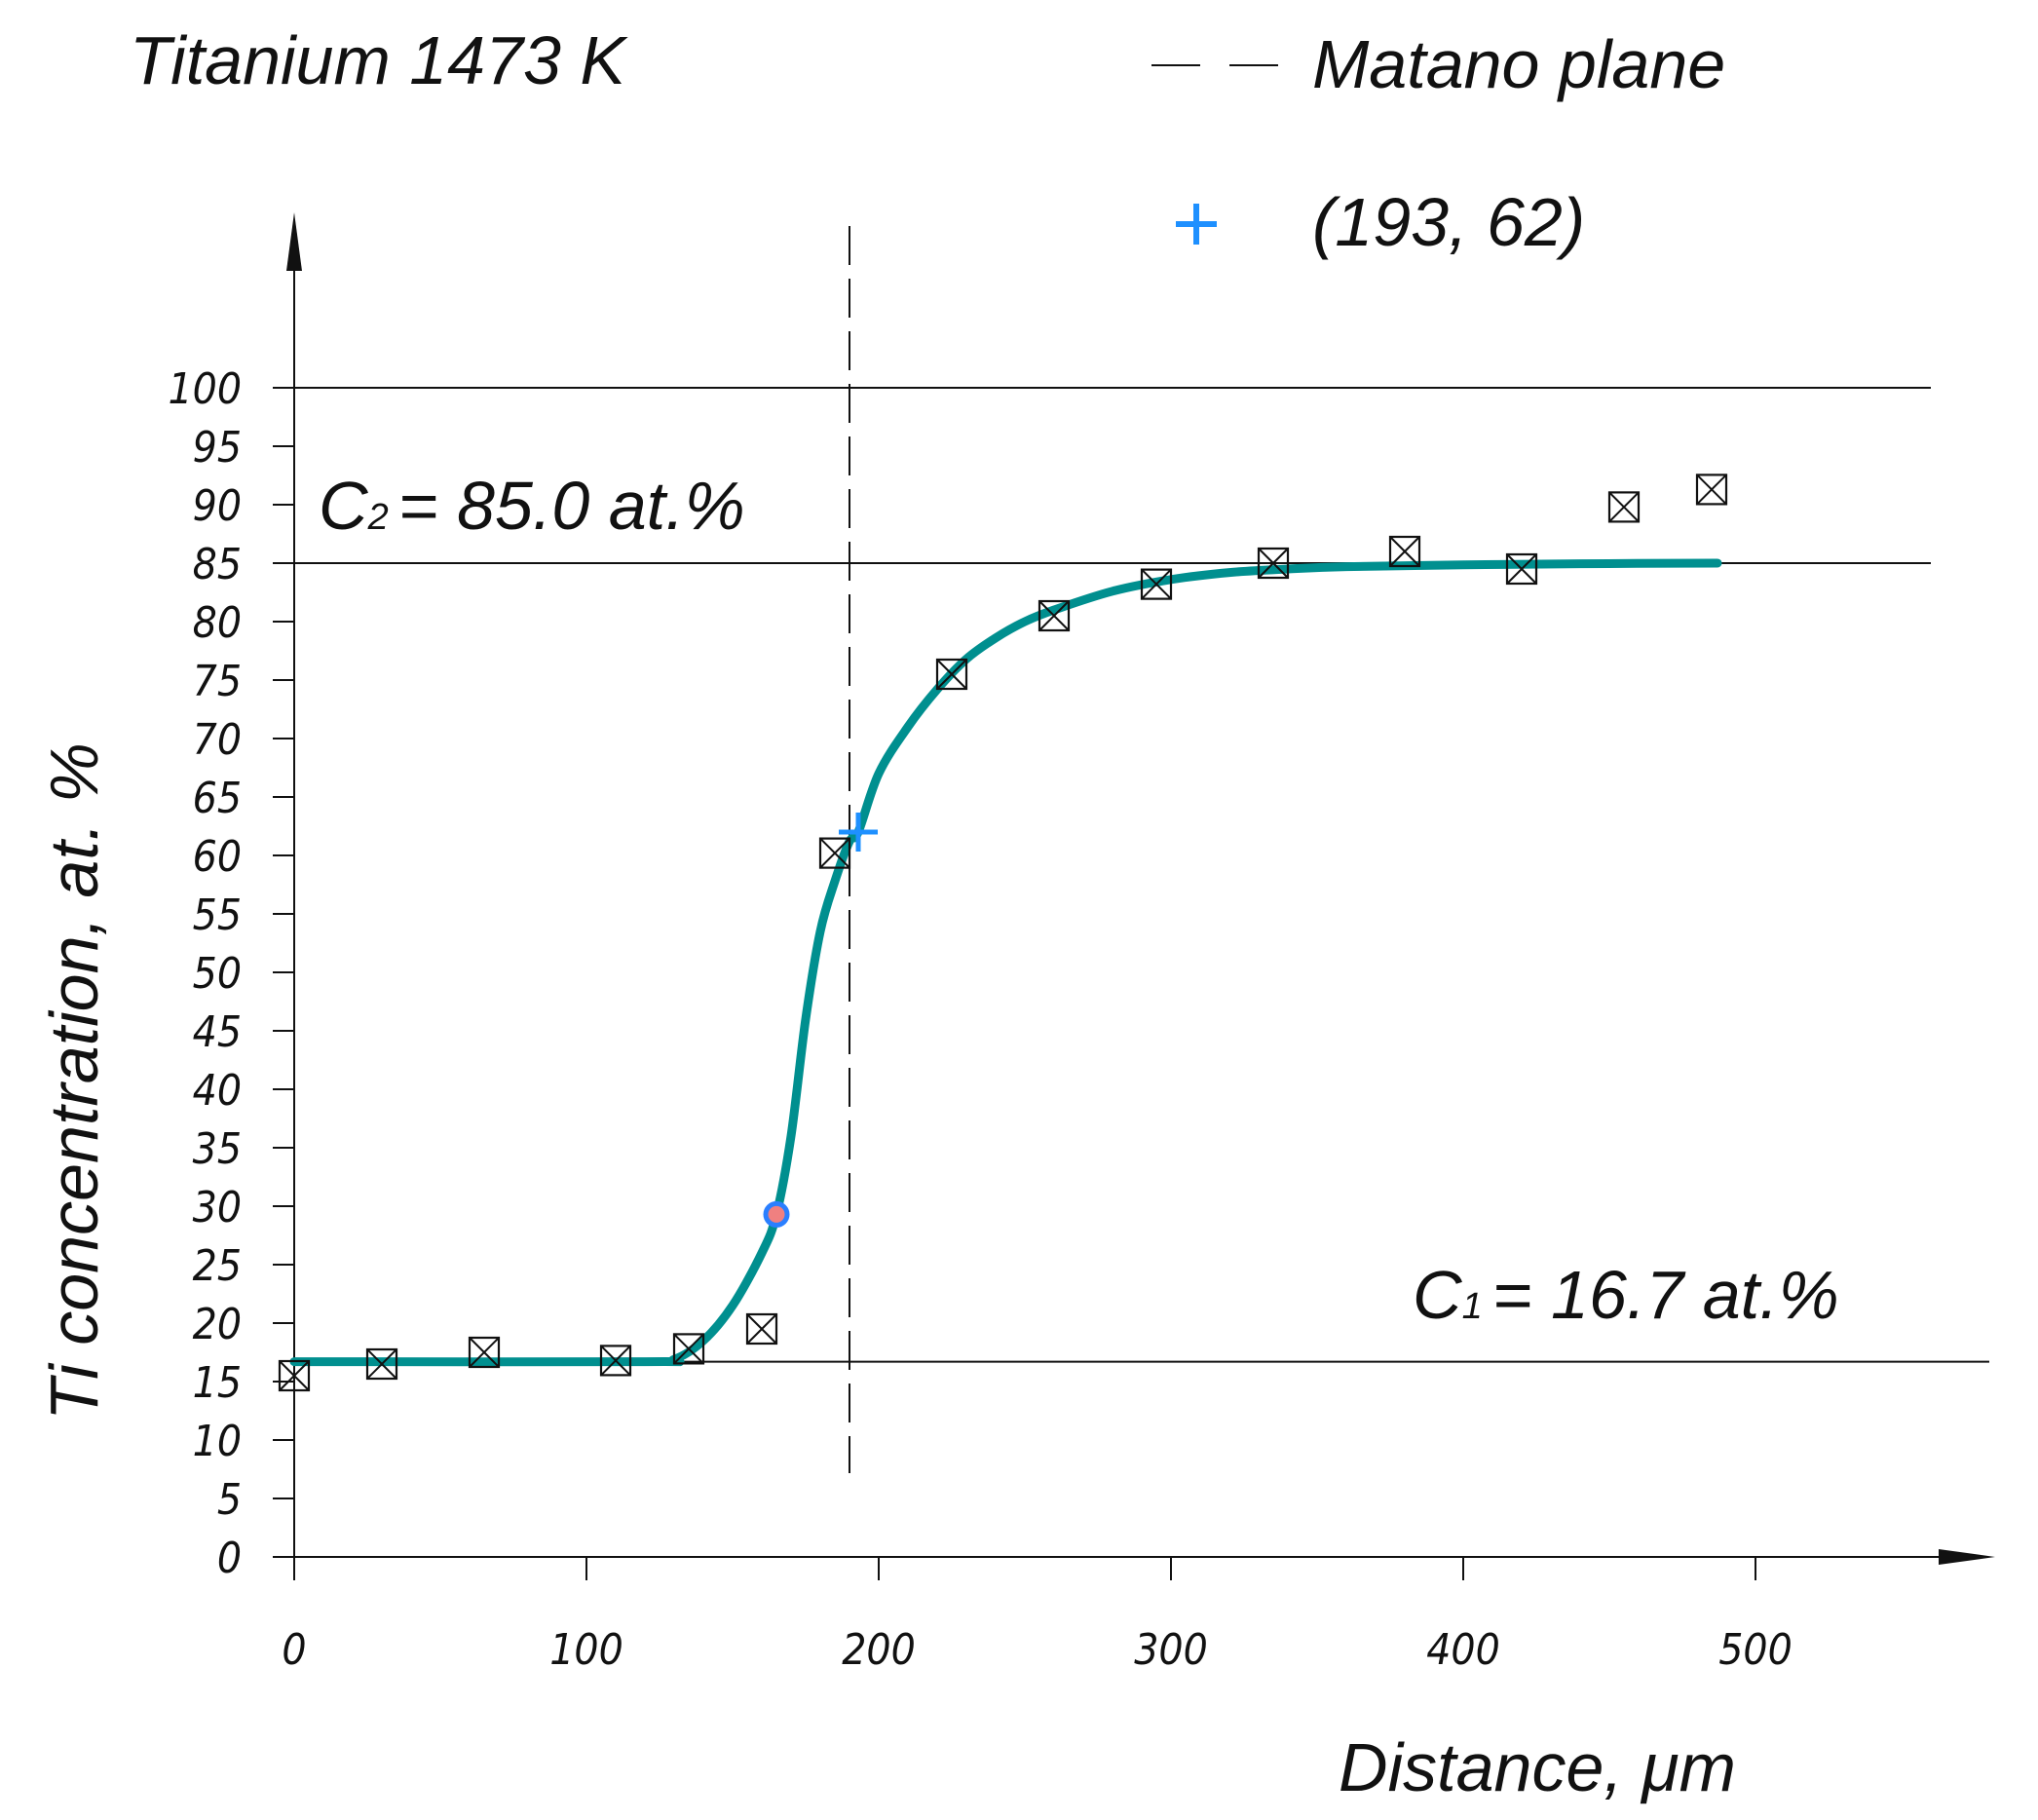 The width and height of the screenshot is (2038, 1820). What do you see at coordinates (586, 1650) in the screenshot?
I see `x-tick-label: 100` at bounding box center [586, 1650].